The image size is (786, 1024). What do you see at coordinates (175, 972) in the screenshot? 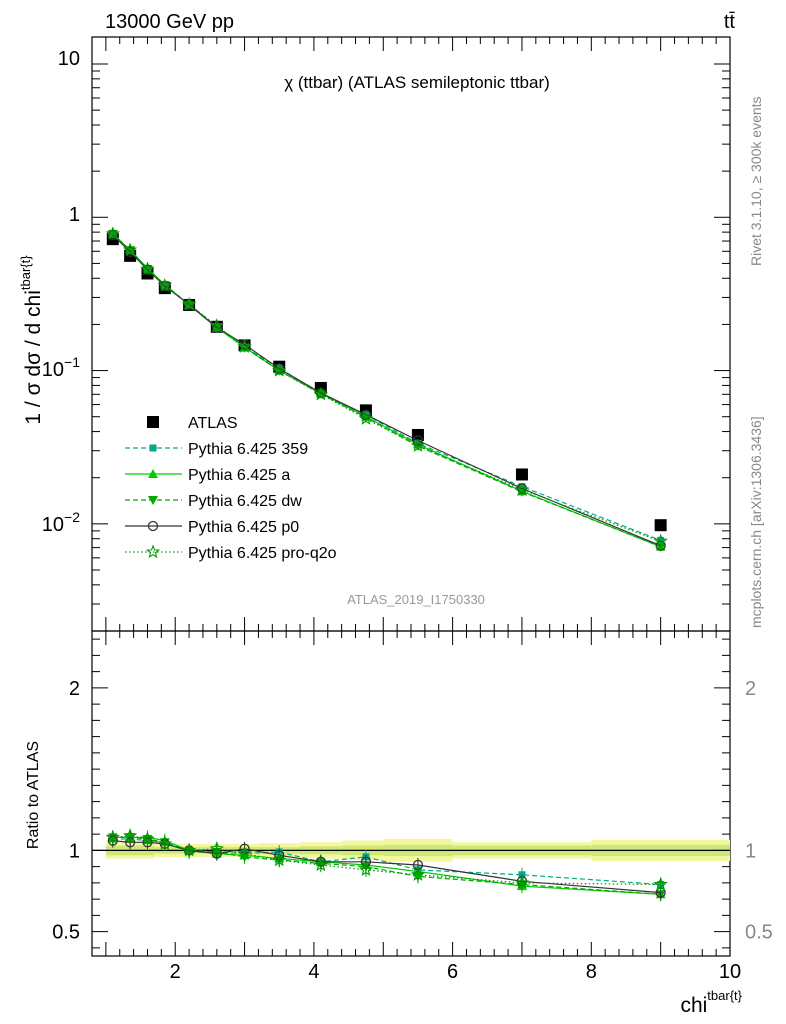
I see `x-tick-label: 2` at bounding box center [175, 972].